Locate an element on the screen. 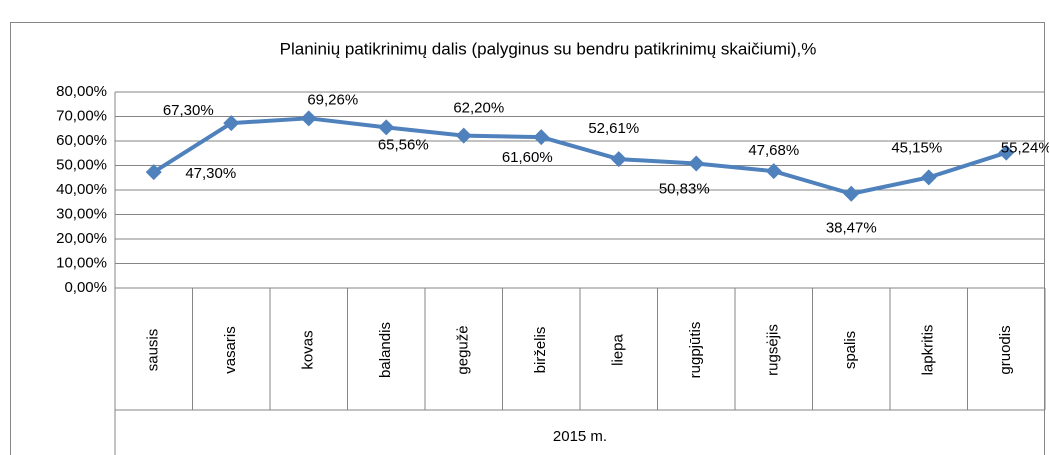 This screenshot has width=1049, height=455. y-tick-label: 60,00% is located at coordinates (81, 140).